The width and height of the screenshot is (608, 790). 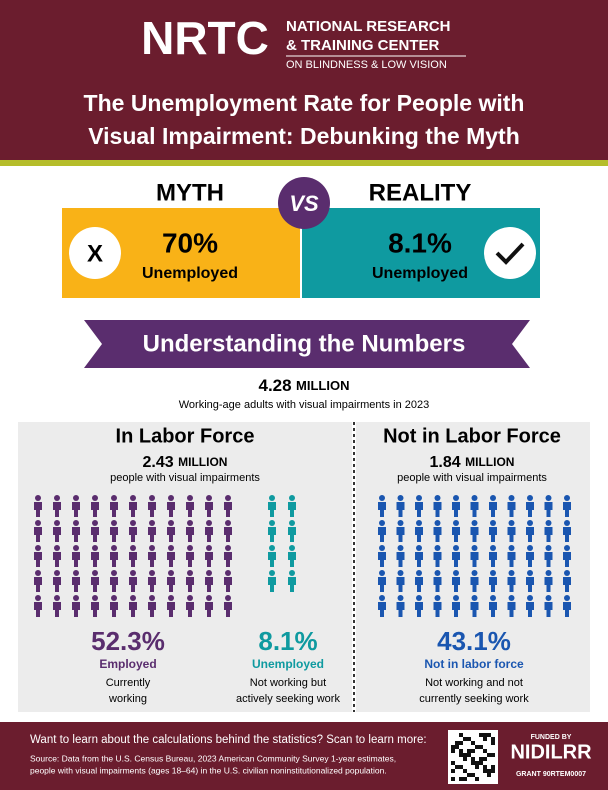 What do you see at coordinates (185, 436) in the screenshot?
I see `panel-title: In Labor Force` at bounding box center [185, 436].